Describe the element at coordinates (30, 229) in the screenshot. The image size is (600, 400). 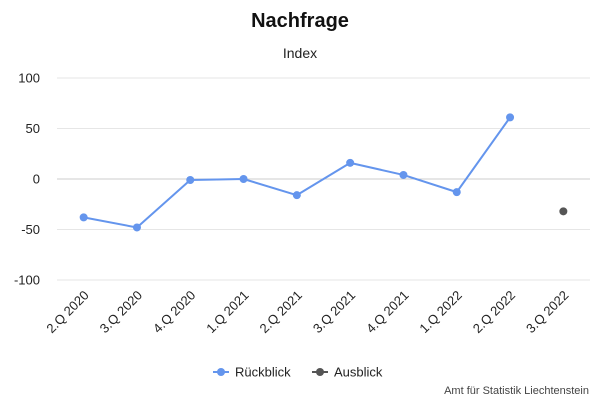
I see `y-tick-label: -50` at that location.